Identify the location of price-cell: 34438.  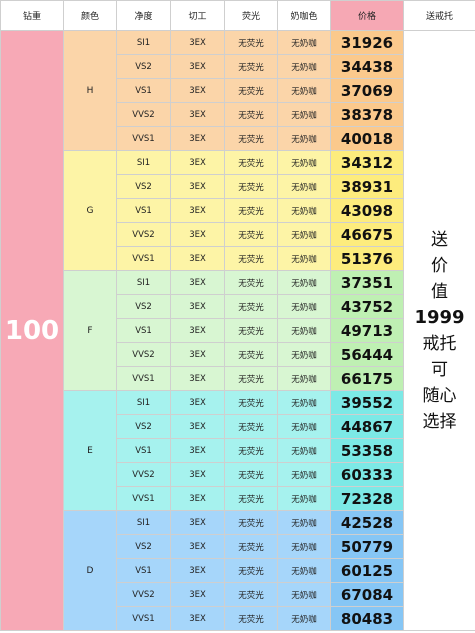
(367, 66).